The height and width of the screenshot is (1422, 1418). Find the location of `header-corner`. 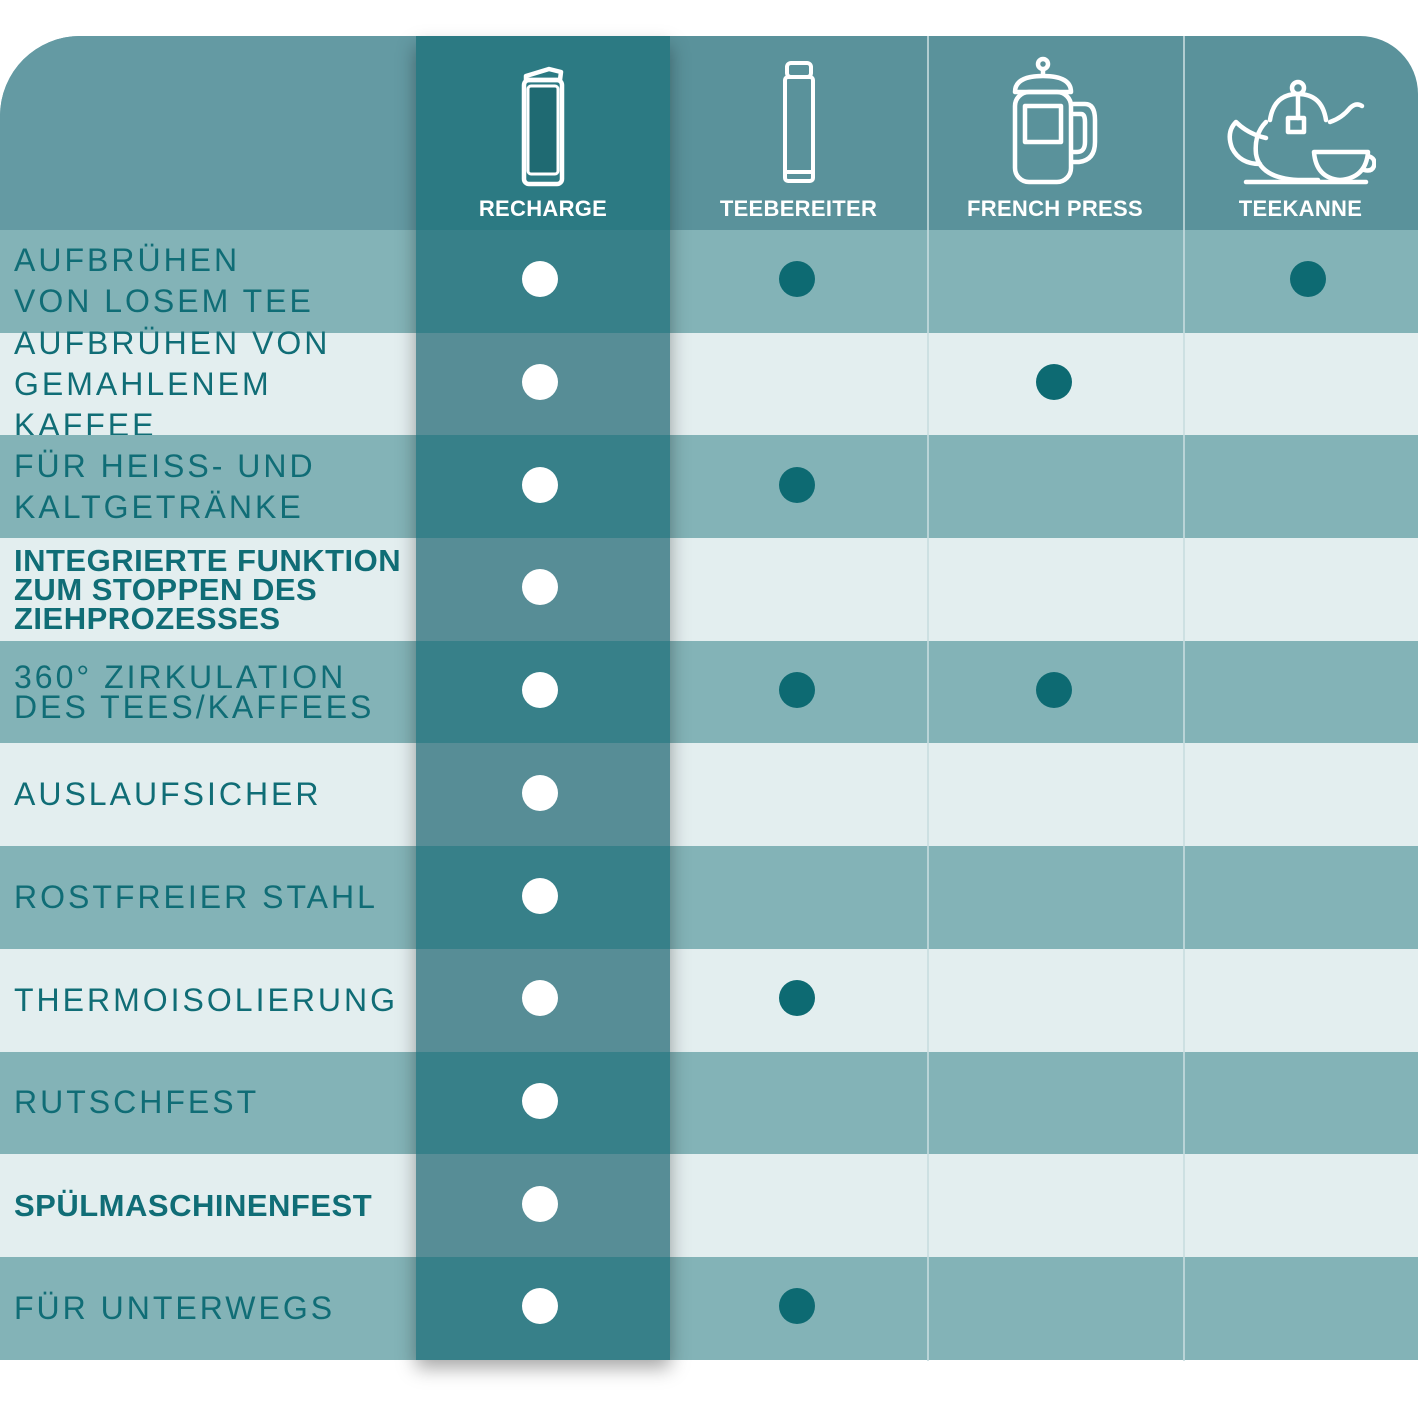

header-corner is located at coordinates (208, 133).